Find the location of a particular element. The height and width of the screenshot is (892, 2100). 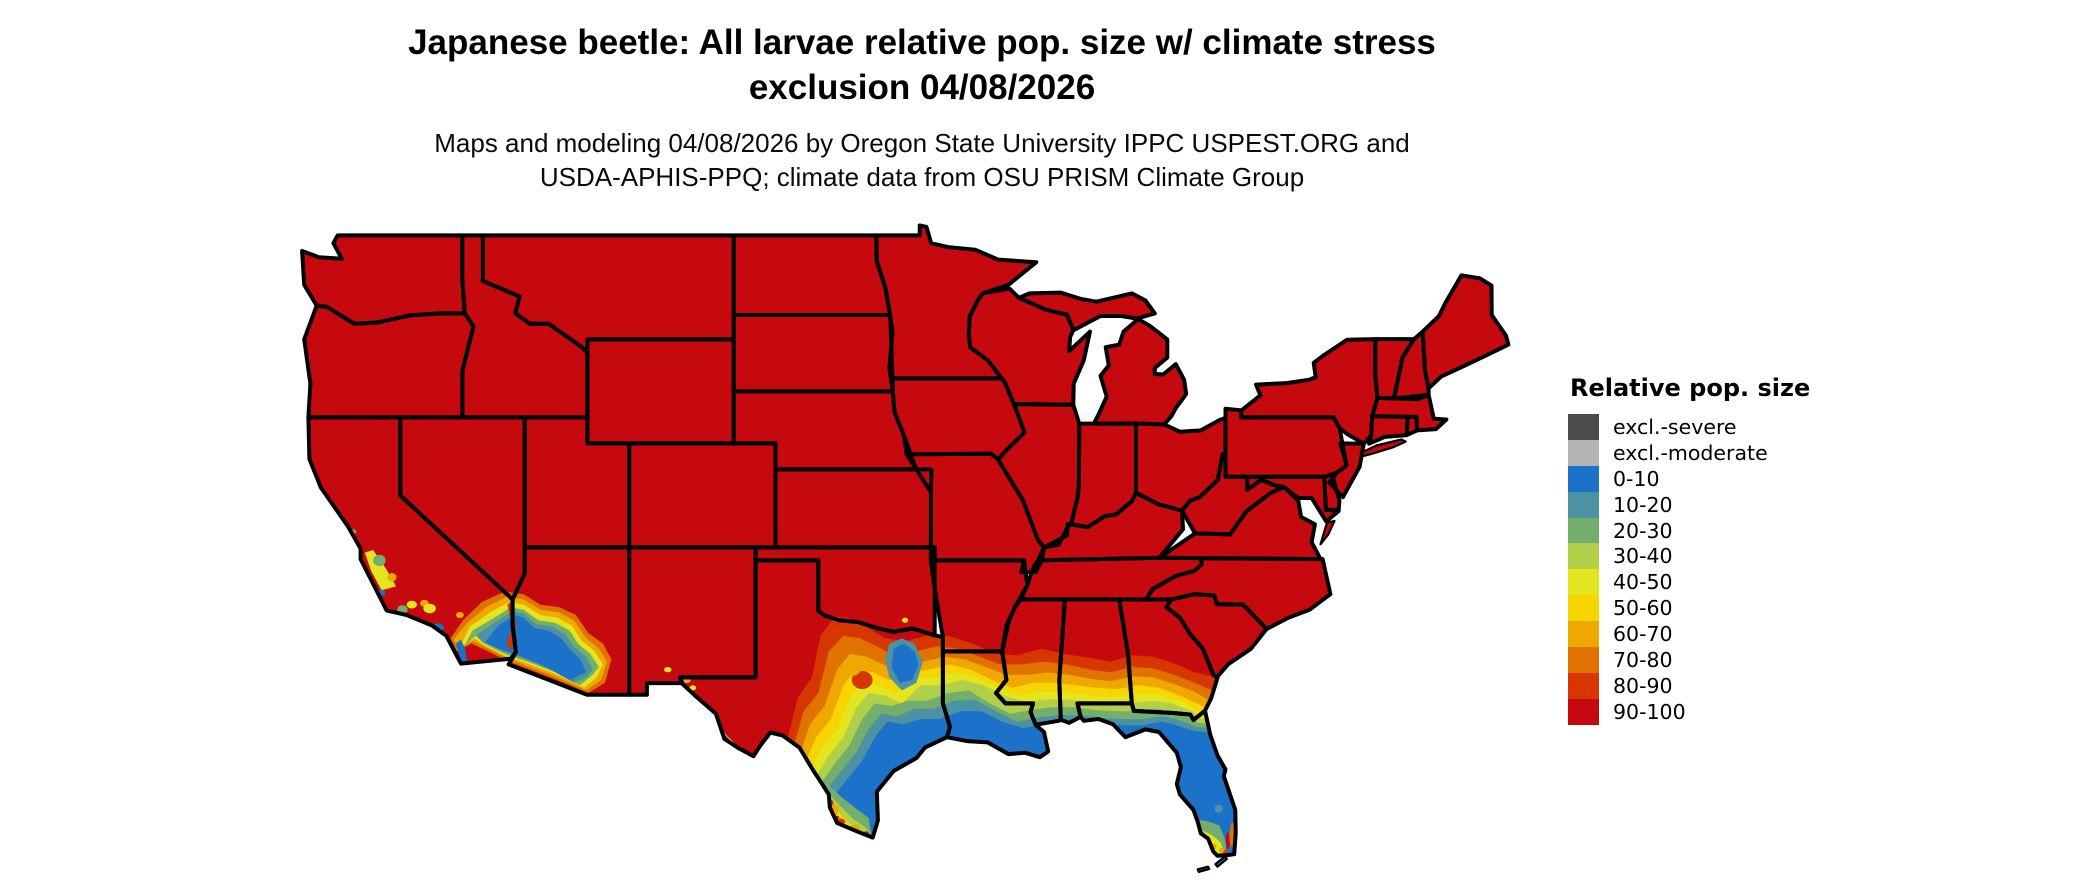

state-area-wv is located at coordinates (1233, 493).